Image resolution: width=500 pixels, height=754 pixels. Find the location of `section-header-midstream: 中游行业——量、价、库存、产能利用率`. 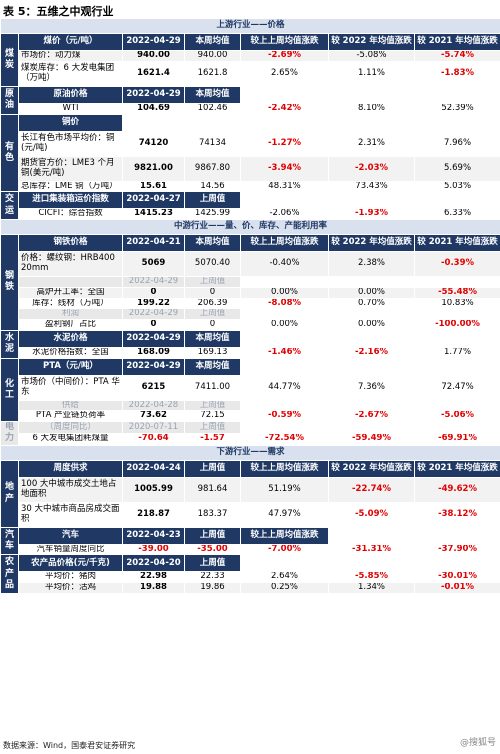

section-header-midstream: 中游行业——量、价、库存、产能利用率 is located at coordinates (250, 227).